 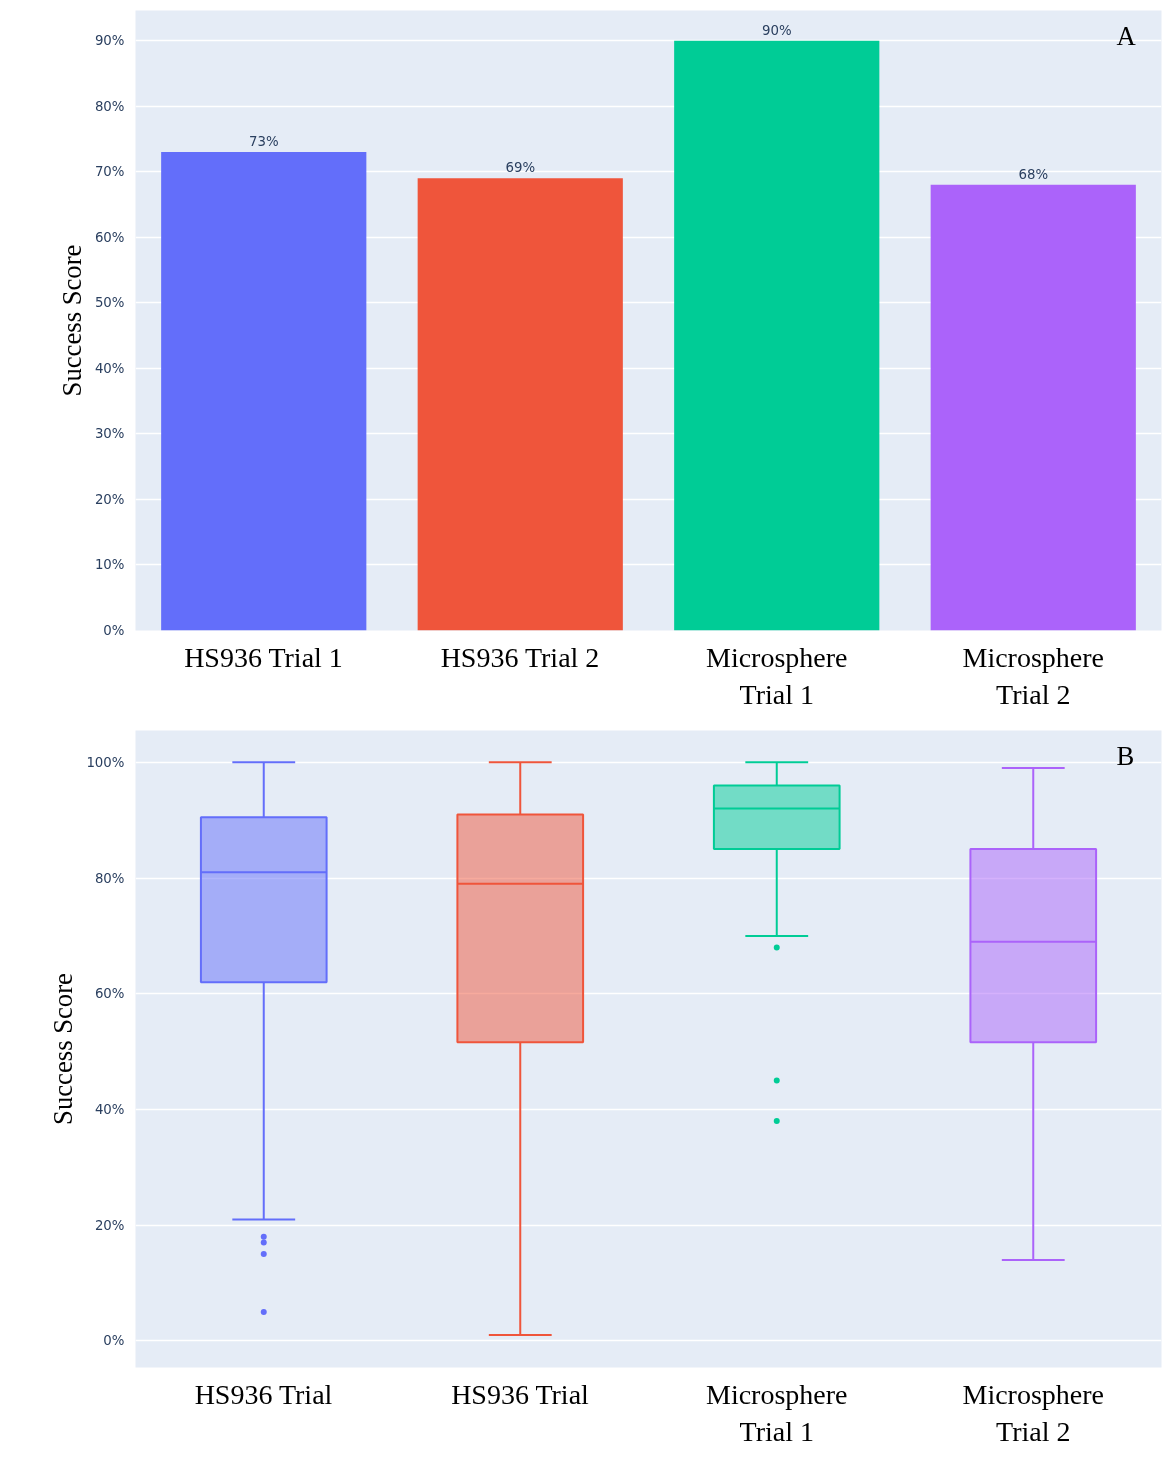 I want to click on annotation: A, so click(x=1126, y=35).